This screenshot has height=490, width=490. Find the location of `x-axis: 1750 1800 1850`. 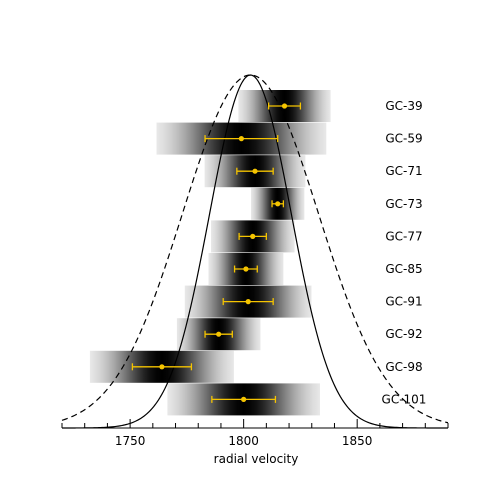

x-axis: 1750 1800 1850 is located at coordinates (255, 433).